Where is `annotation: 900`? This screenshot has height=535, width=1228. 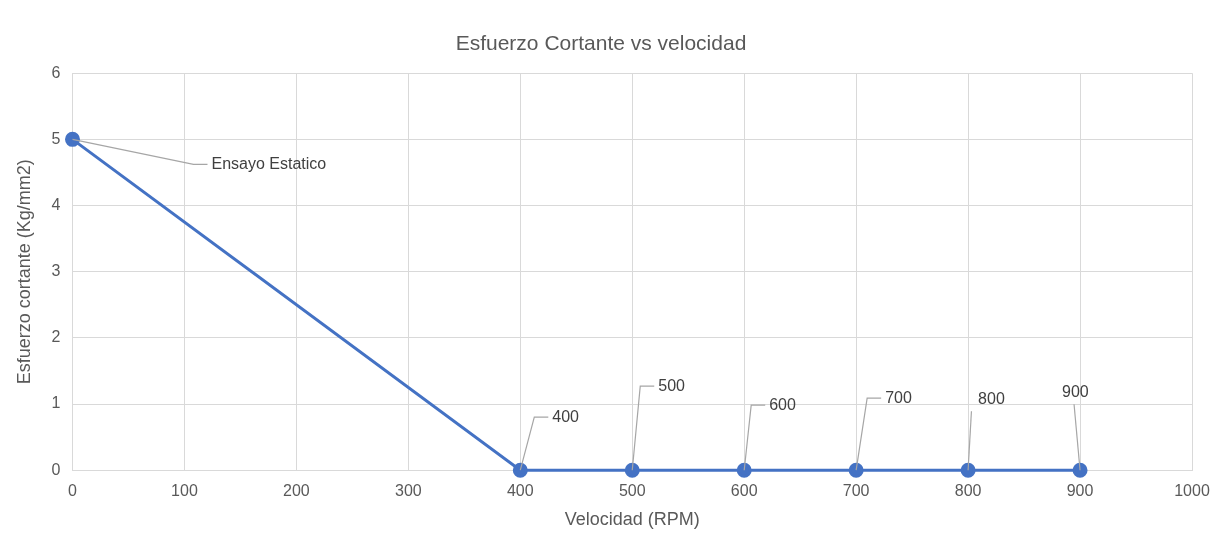
annotation: 900 is located at coordinates (1075, 391).